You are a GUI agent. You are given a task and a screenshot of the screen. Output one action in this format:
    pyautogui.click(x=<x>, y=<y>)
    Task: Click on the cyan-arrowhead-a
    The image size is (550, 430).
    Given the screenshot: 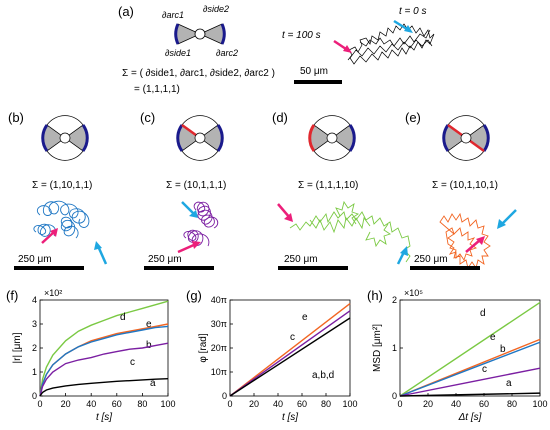 What is the action you would take?
    pyautogui.click(x=408, y=29)
    